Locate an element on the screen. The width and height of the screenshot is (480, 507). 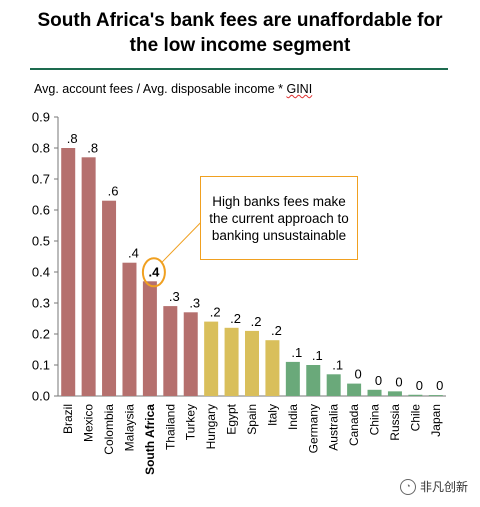
y-tick-label: 0.8 is located at coordinates (41, 148).